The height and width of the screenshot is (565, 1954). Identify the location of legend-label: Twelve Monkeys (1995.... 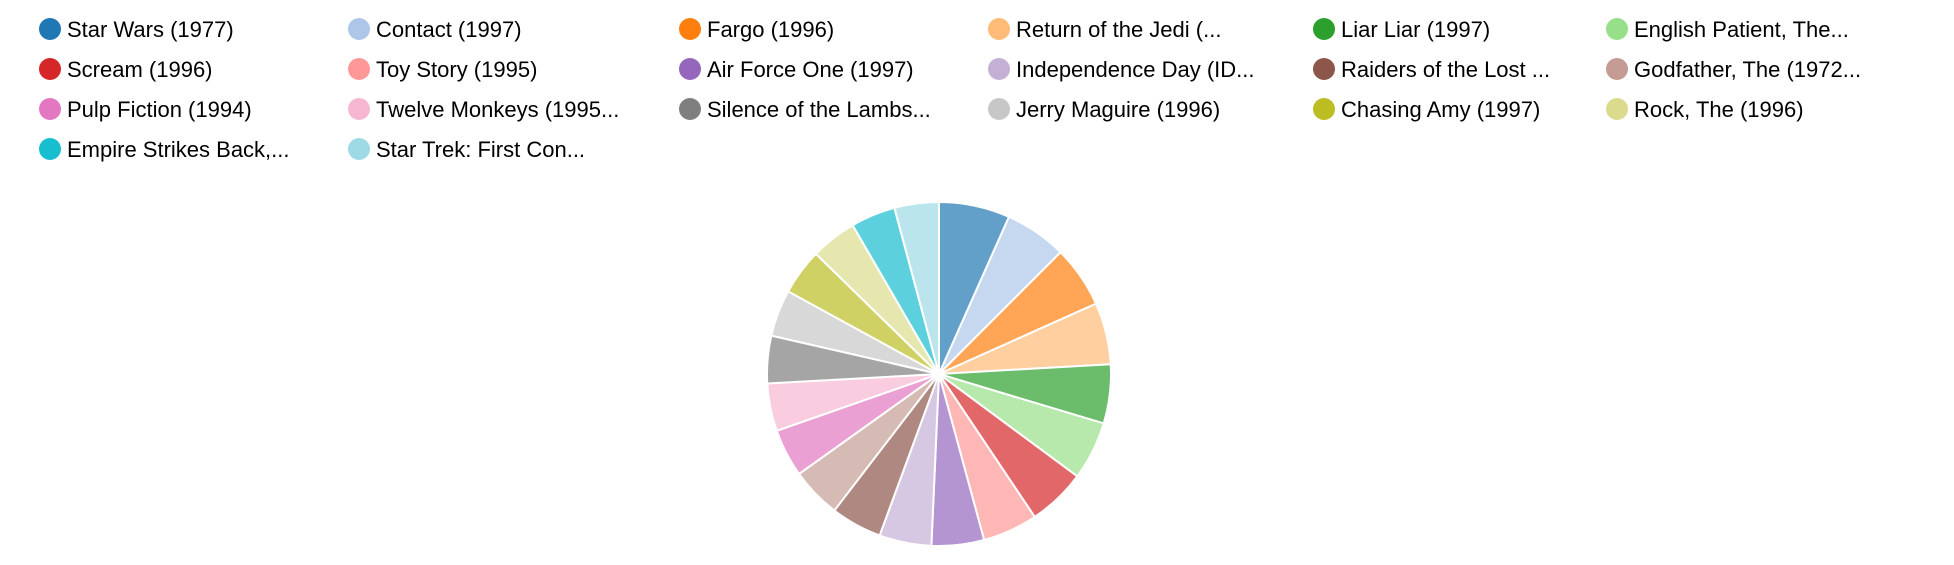
(497, 109).